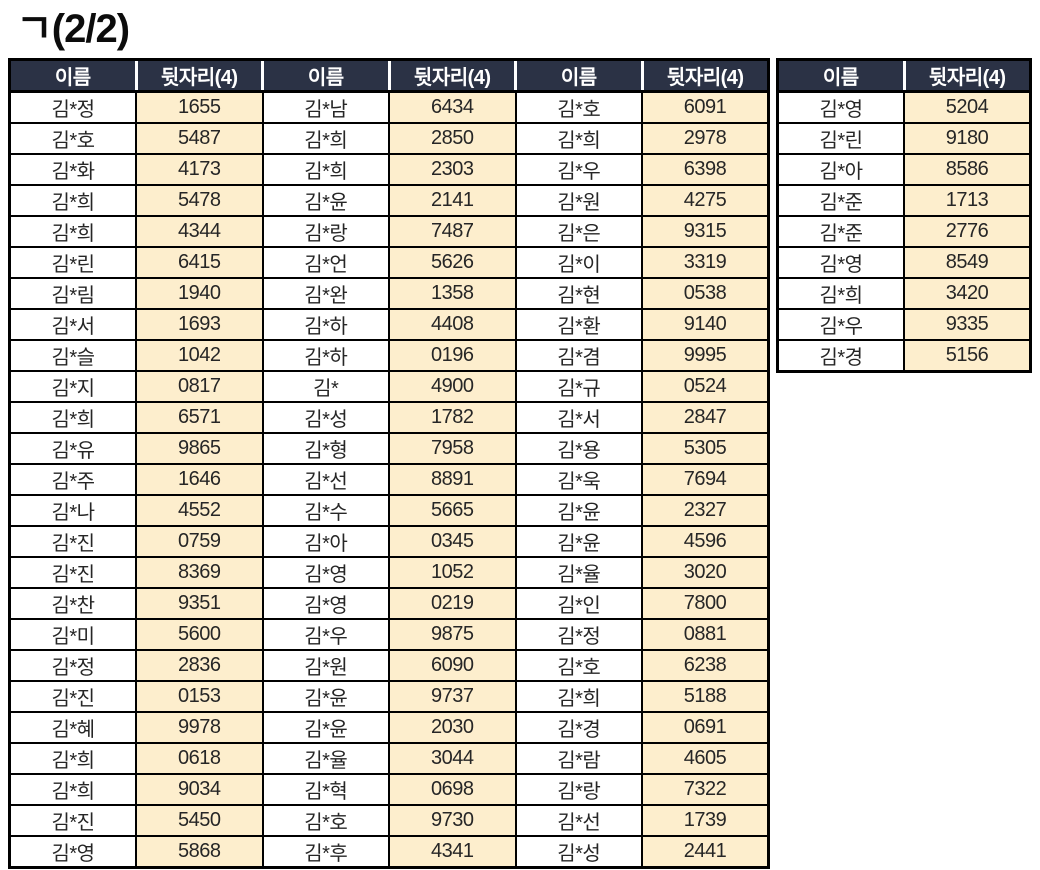 The height and width of the screenshot is (870, 1040). What do you see at coordinates (325, 665) in the screenshot?
I see `name-cell: 김*원` at bounding box center [325, 665].